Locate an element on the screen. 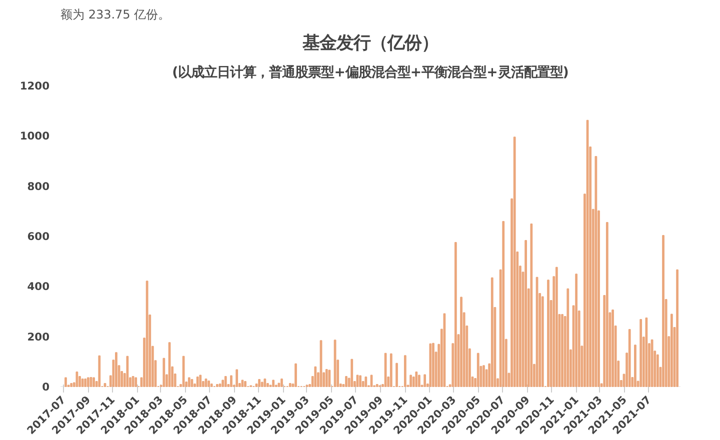 The image size is (720, 440). text: 额为 233.75 亿份。 is located at coordinates (115, 15).